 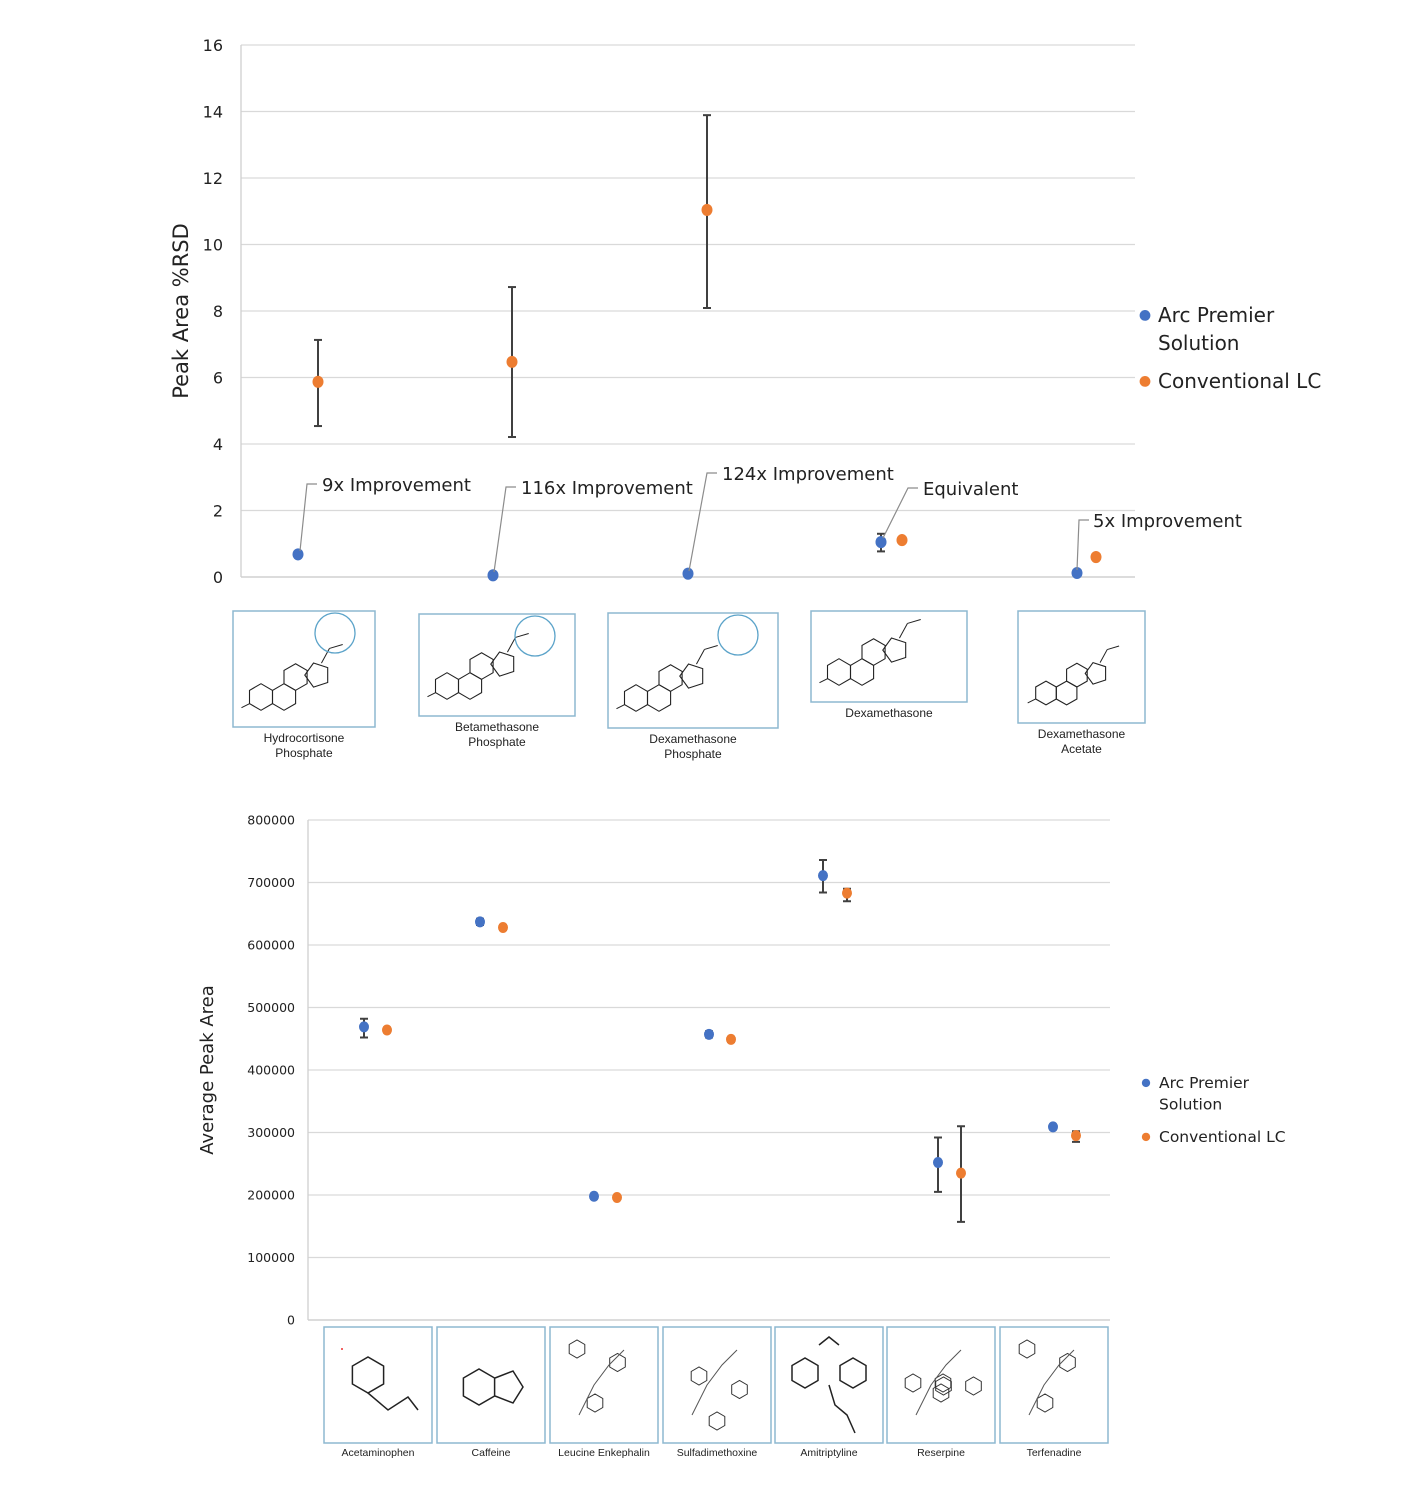 What do you see at coordinates (593, 525) in the screenshot?
I see `annotation: 116x Improvement` at bounding box center [593, 525].